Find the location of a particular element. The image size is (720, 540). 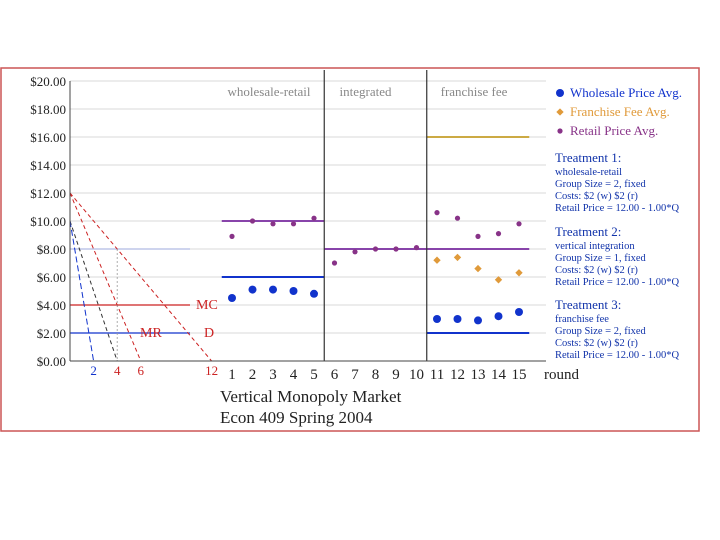

chart-title: Vertical Monopoly Market is located at coordinates (311, 396).